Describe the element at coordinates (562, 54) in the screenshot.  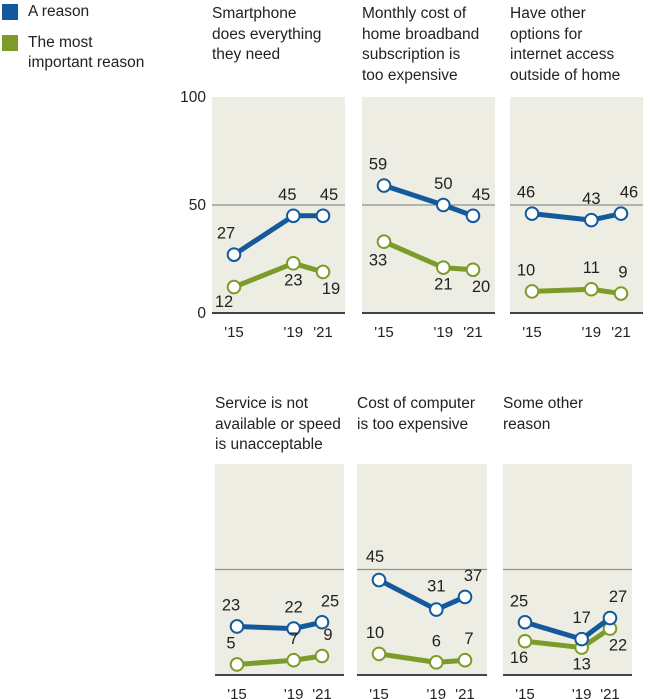
I see `panel-title-line: internet access` at that location.